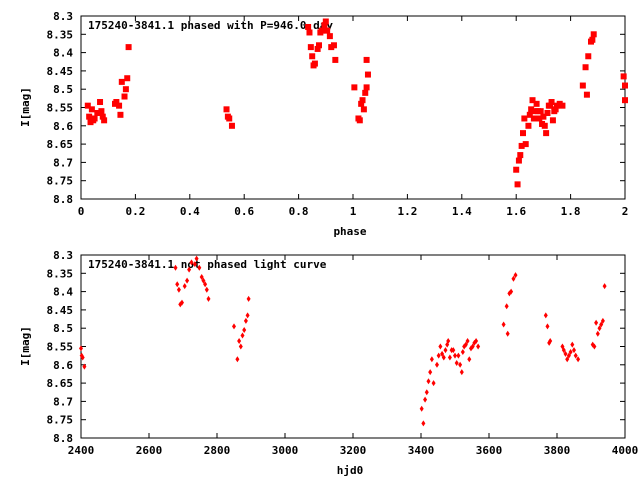  I want to click on raw-x-tick-label: 2400, so click(81, 450).